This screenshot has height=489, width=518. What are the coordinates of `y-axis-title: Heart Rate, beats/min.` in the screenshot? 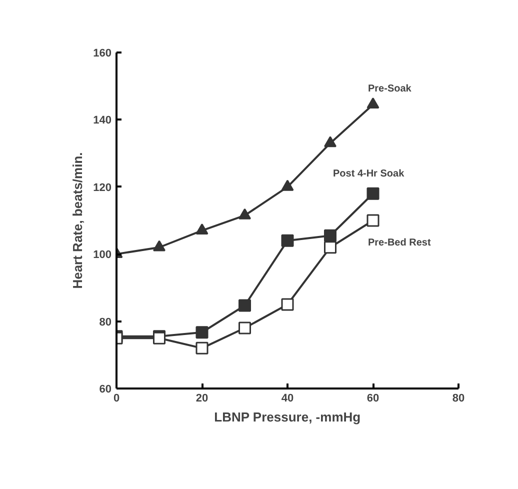 It's located at (78, 220).